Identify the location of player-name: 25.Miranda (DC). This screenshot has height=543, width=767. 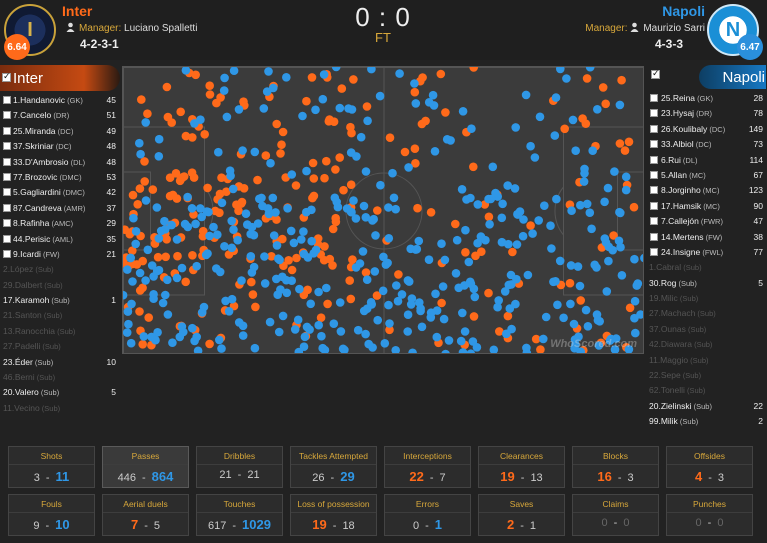
(43, 131).